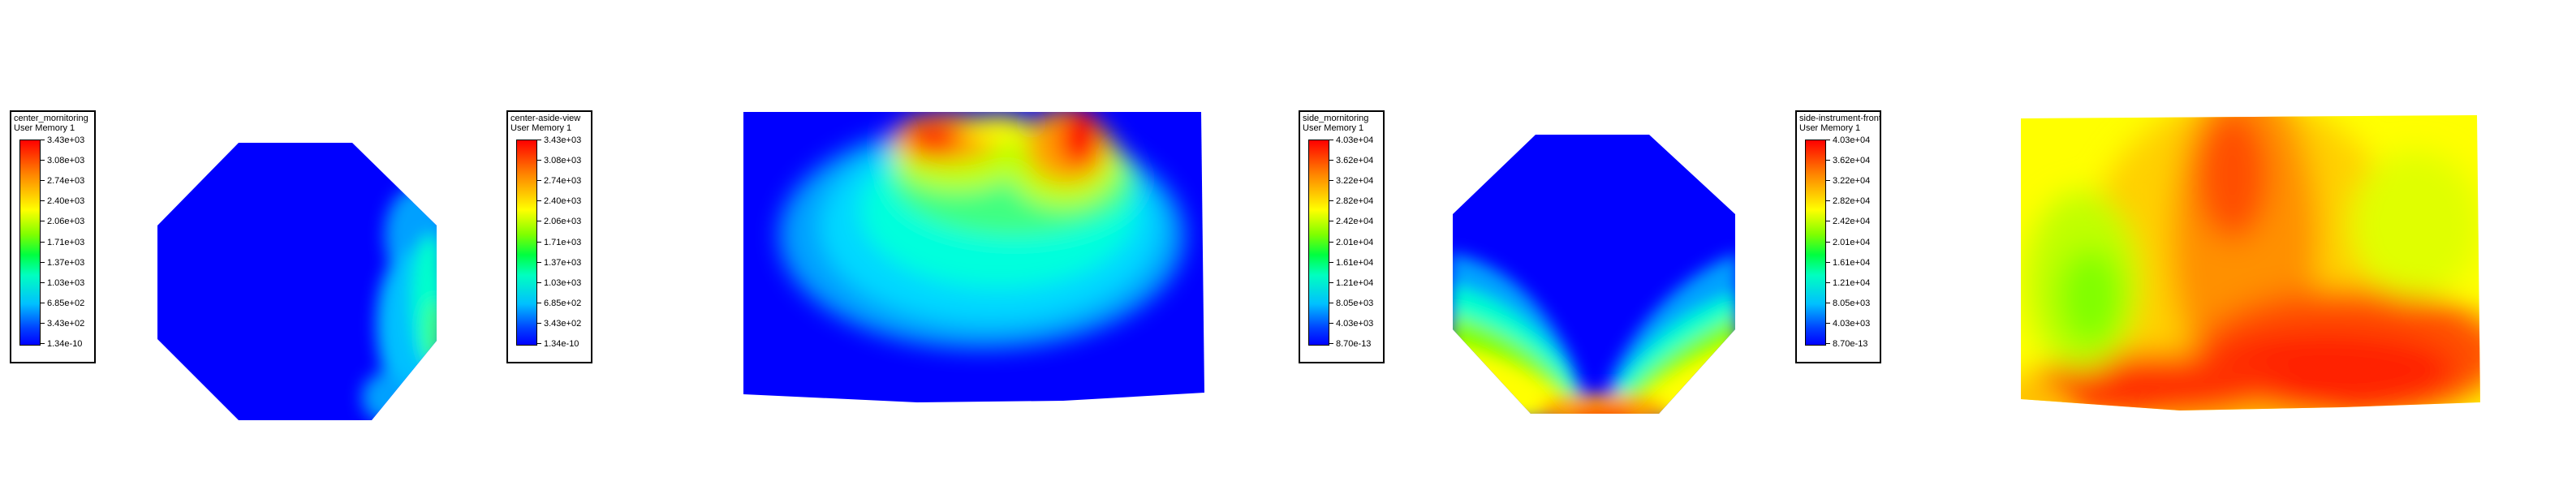 The width and height of the screenshot is (2576, 477). I want to click on legend-title: center-aside-view, so click(545, 118).